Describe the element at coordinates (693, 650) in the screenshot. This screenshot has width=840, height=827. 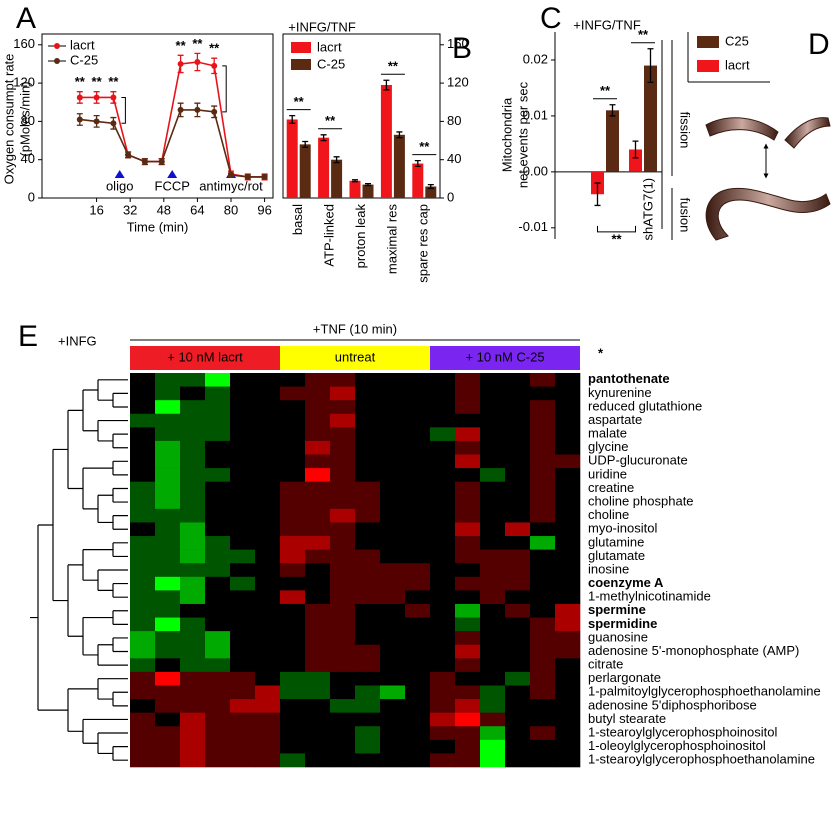
I see `row-label: adenosine 5'-monophosphate (AMP)` at that location.